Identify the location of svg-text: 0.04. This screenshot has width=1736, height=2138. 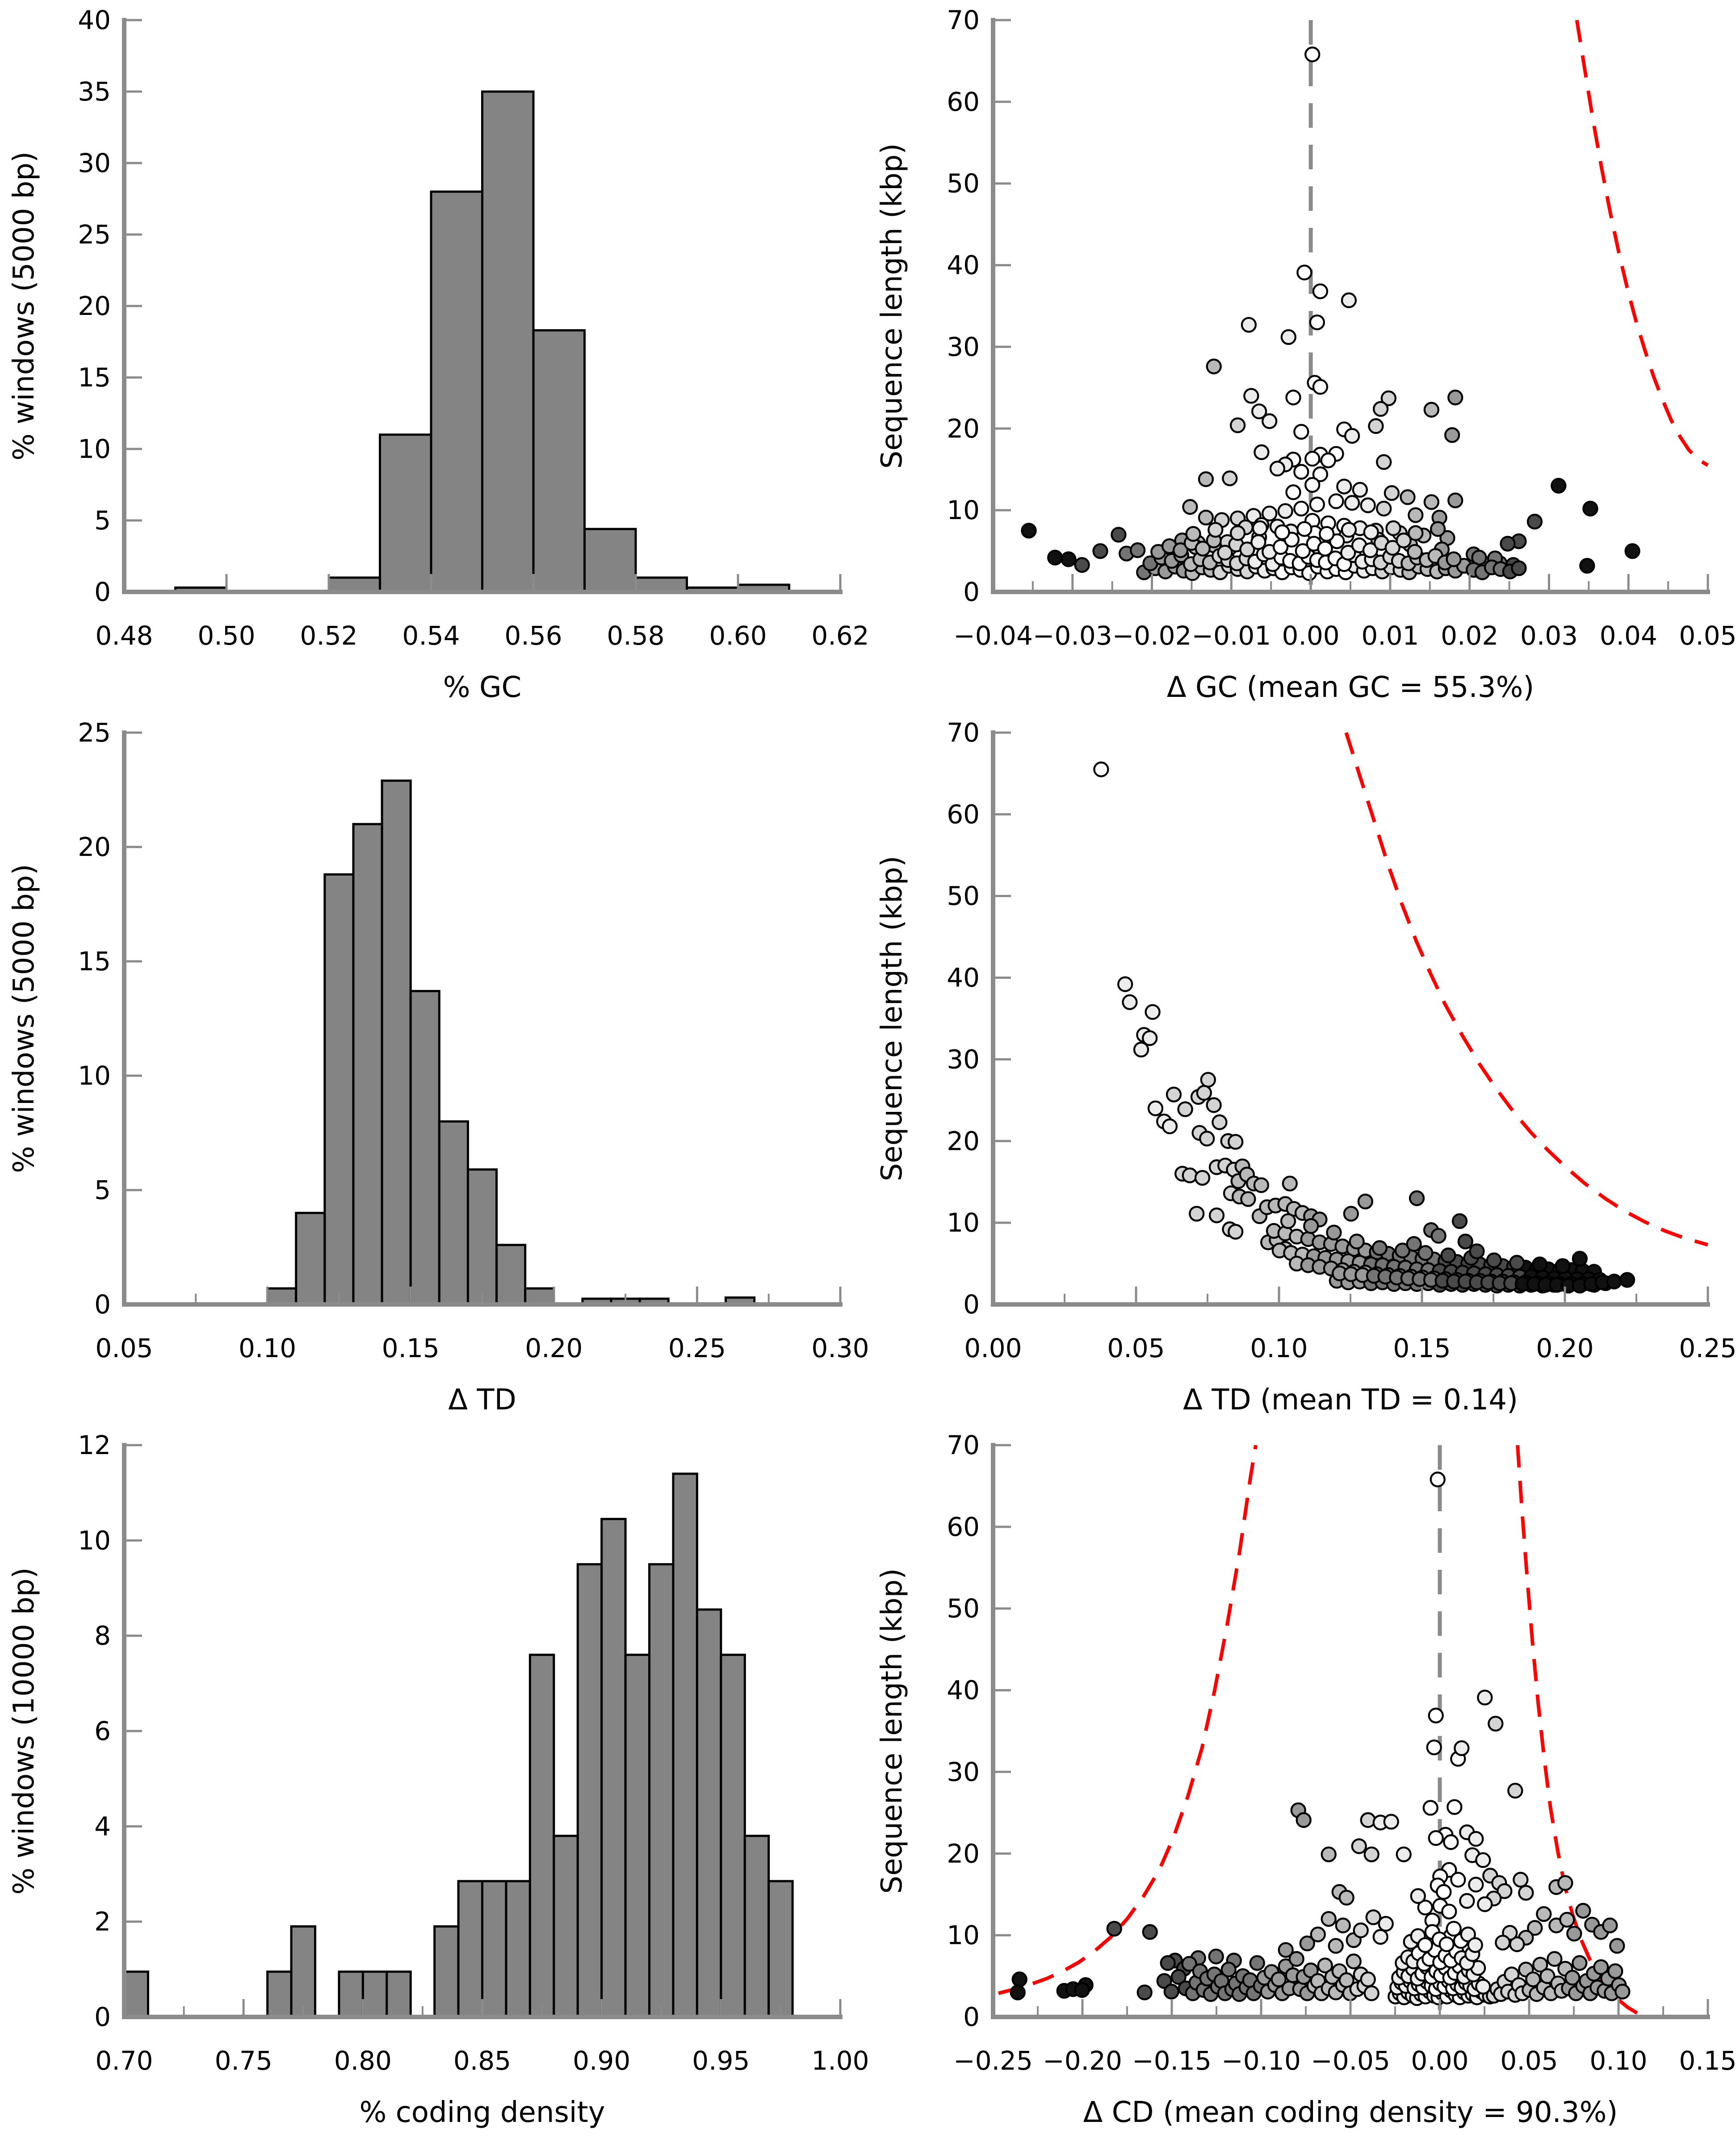
(1628, 636).